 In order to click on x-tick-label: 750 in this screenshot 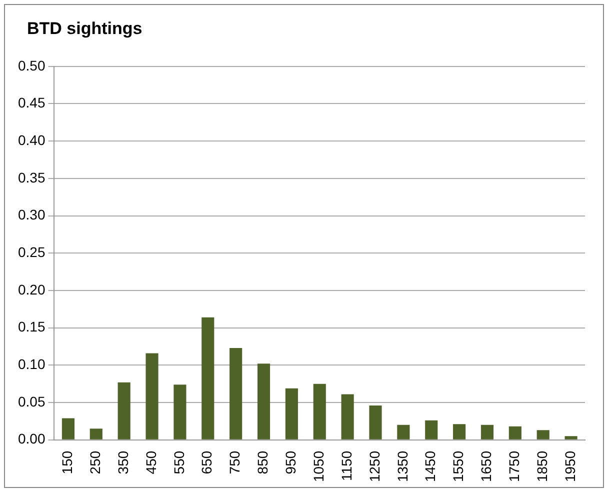, I will do `click(234, 462)`.